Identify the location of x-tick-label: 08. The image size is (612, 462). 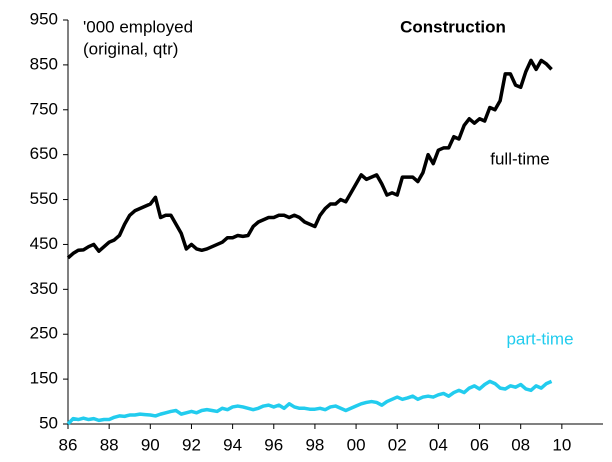
(520, 444).